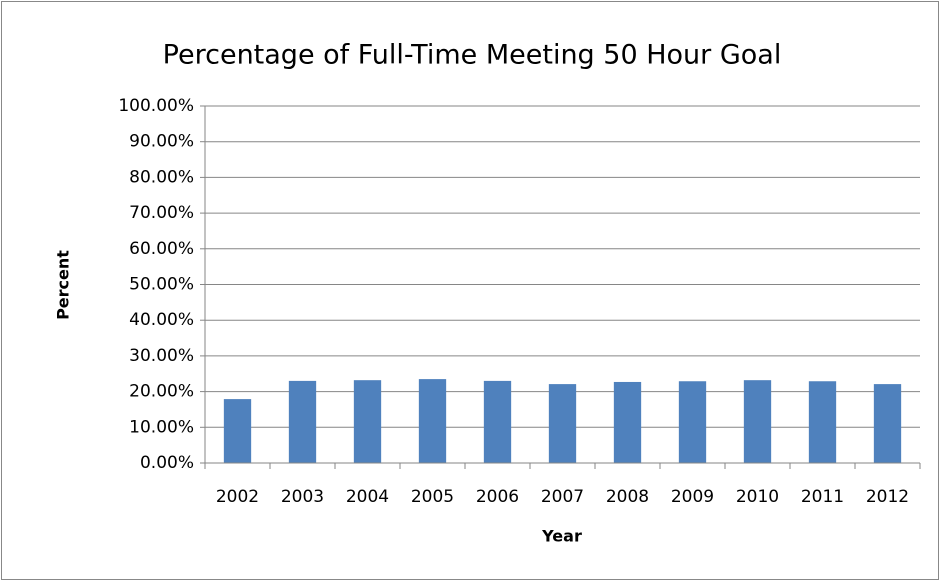 The image size is (941, 582). What do you see at coordinates (161, 320) in the screenshot?
I see `y-tick-label: 40.00%` at bounding box center [161, 320].